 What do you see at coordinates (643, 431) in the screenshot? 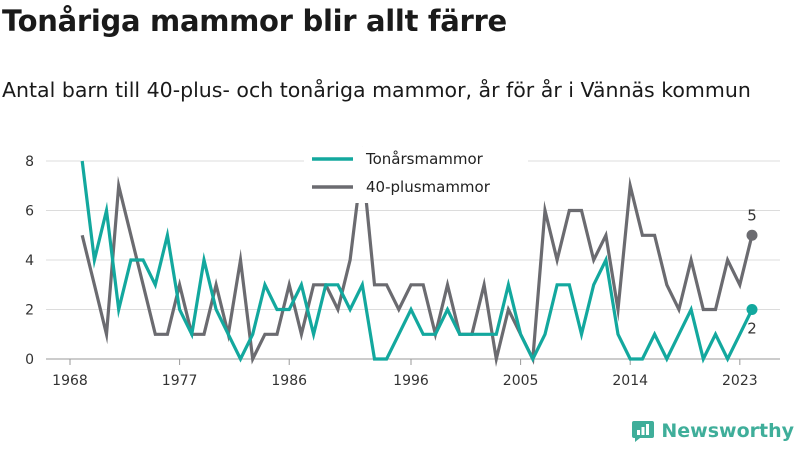
I see `newsworthy-logo-icon` at bounding box center [643, 431].